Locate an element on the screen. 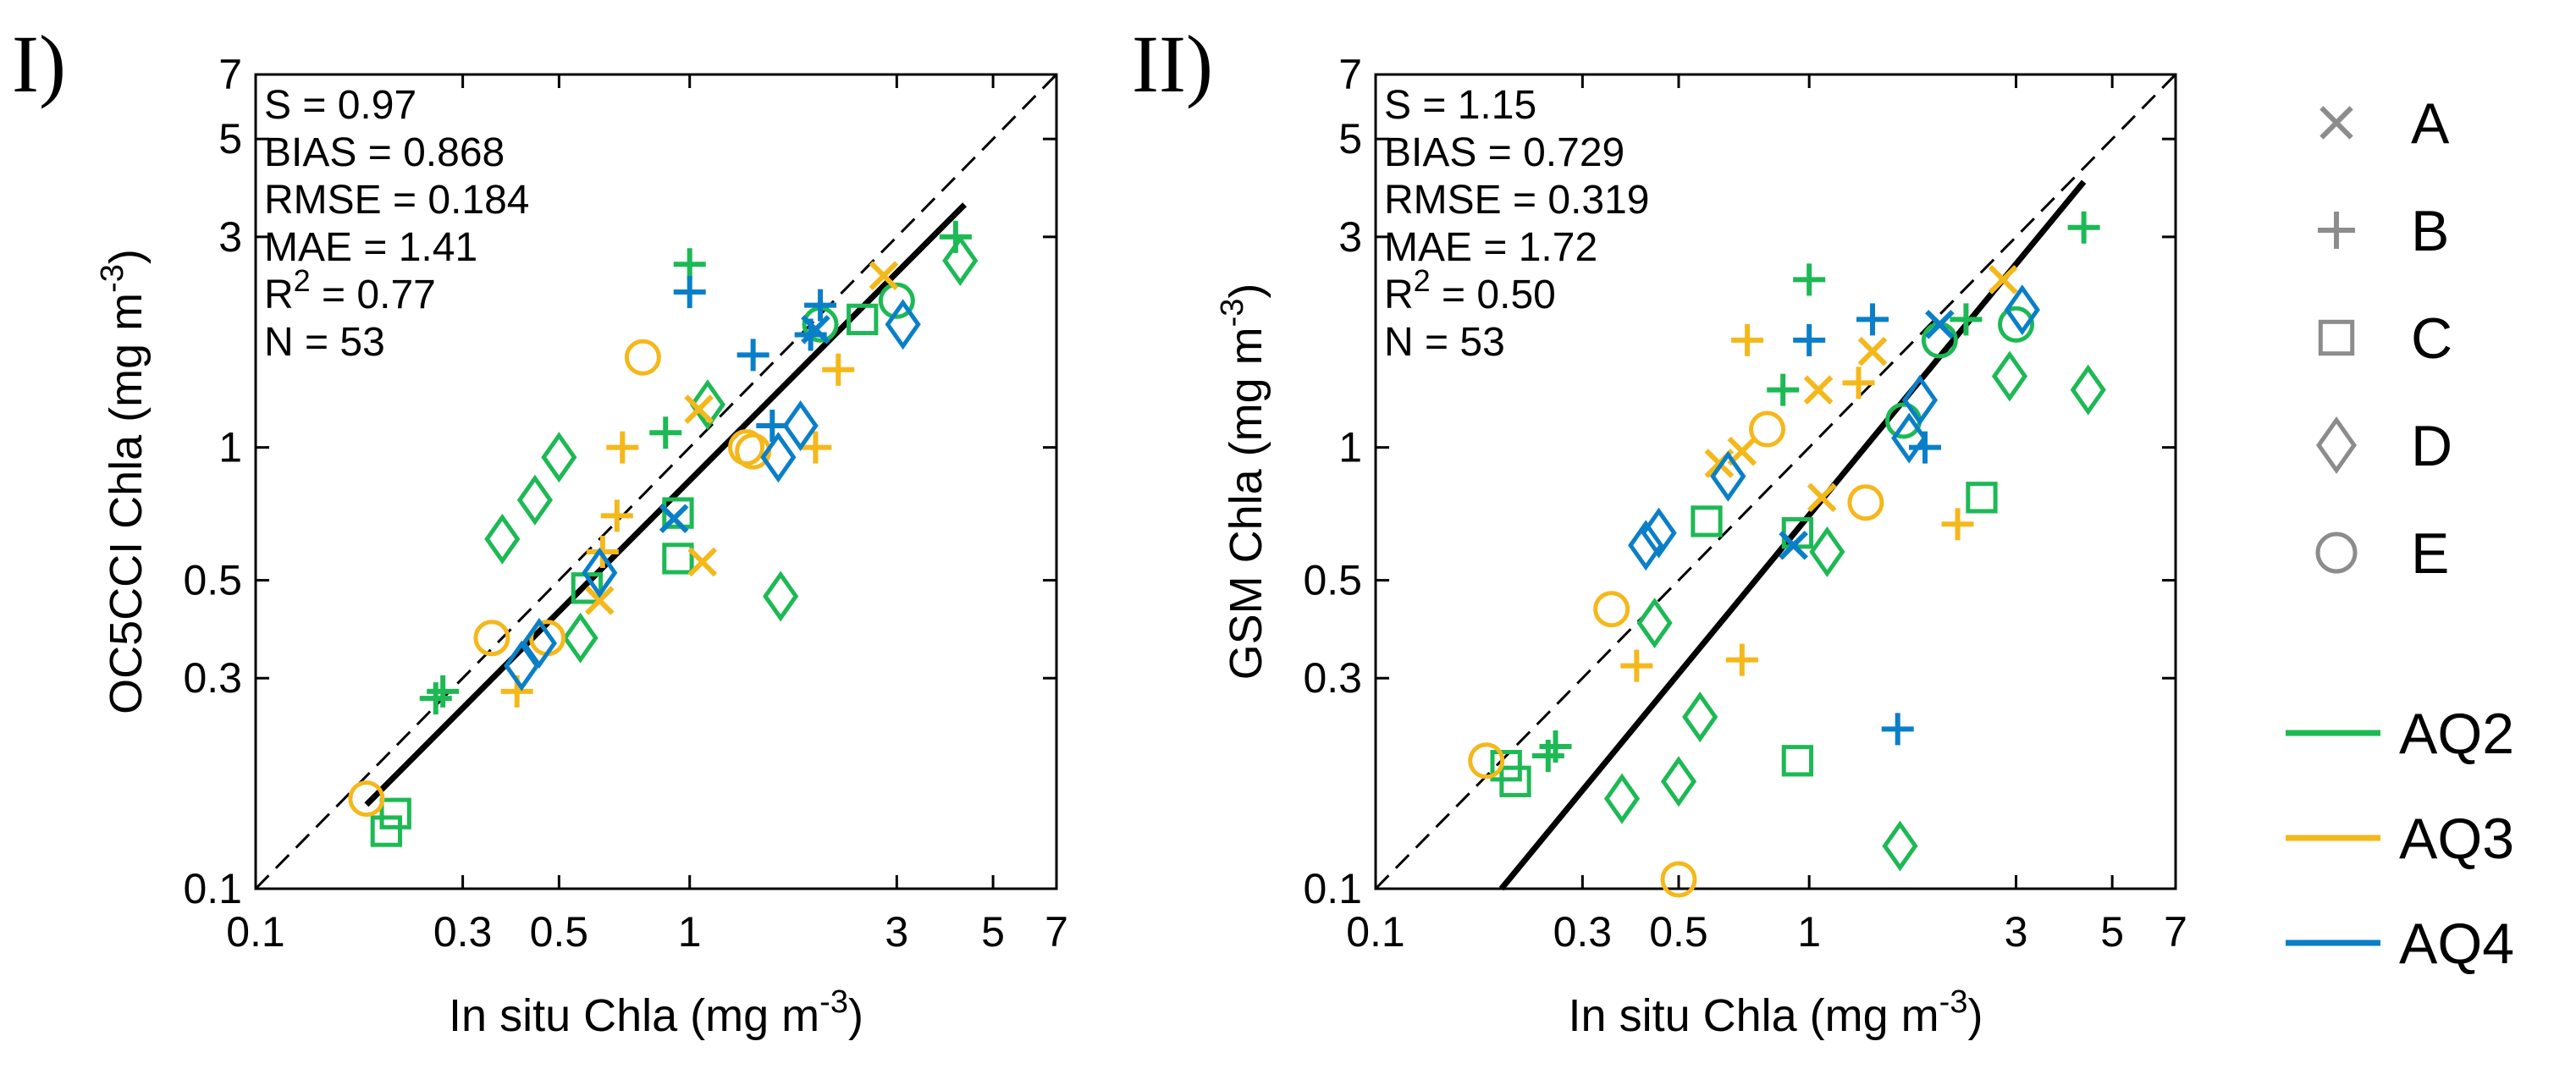 This screenshot has height=1080, width=2576. diamond-marker-icon is located at coordinates (2336, 445).